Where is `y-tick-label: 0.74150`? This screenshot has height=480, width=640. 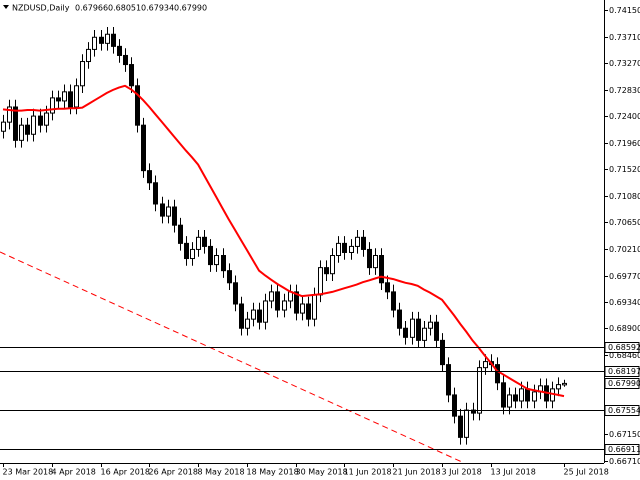 y-tick-label: 0.74150 is located at coordinates (624, 10).